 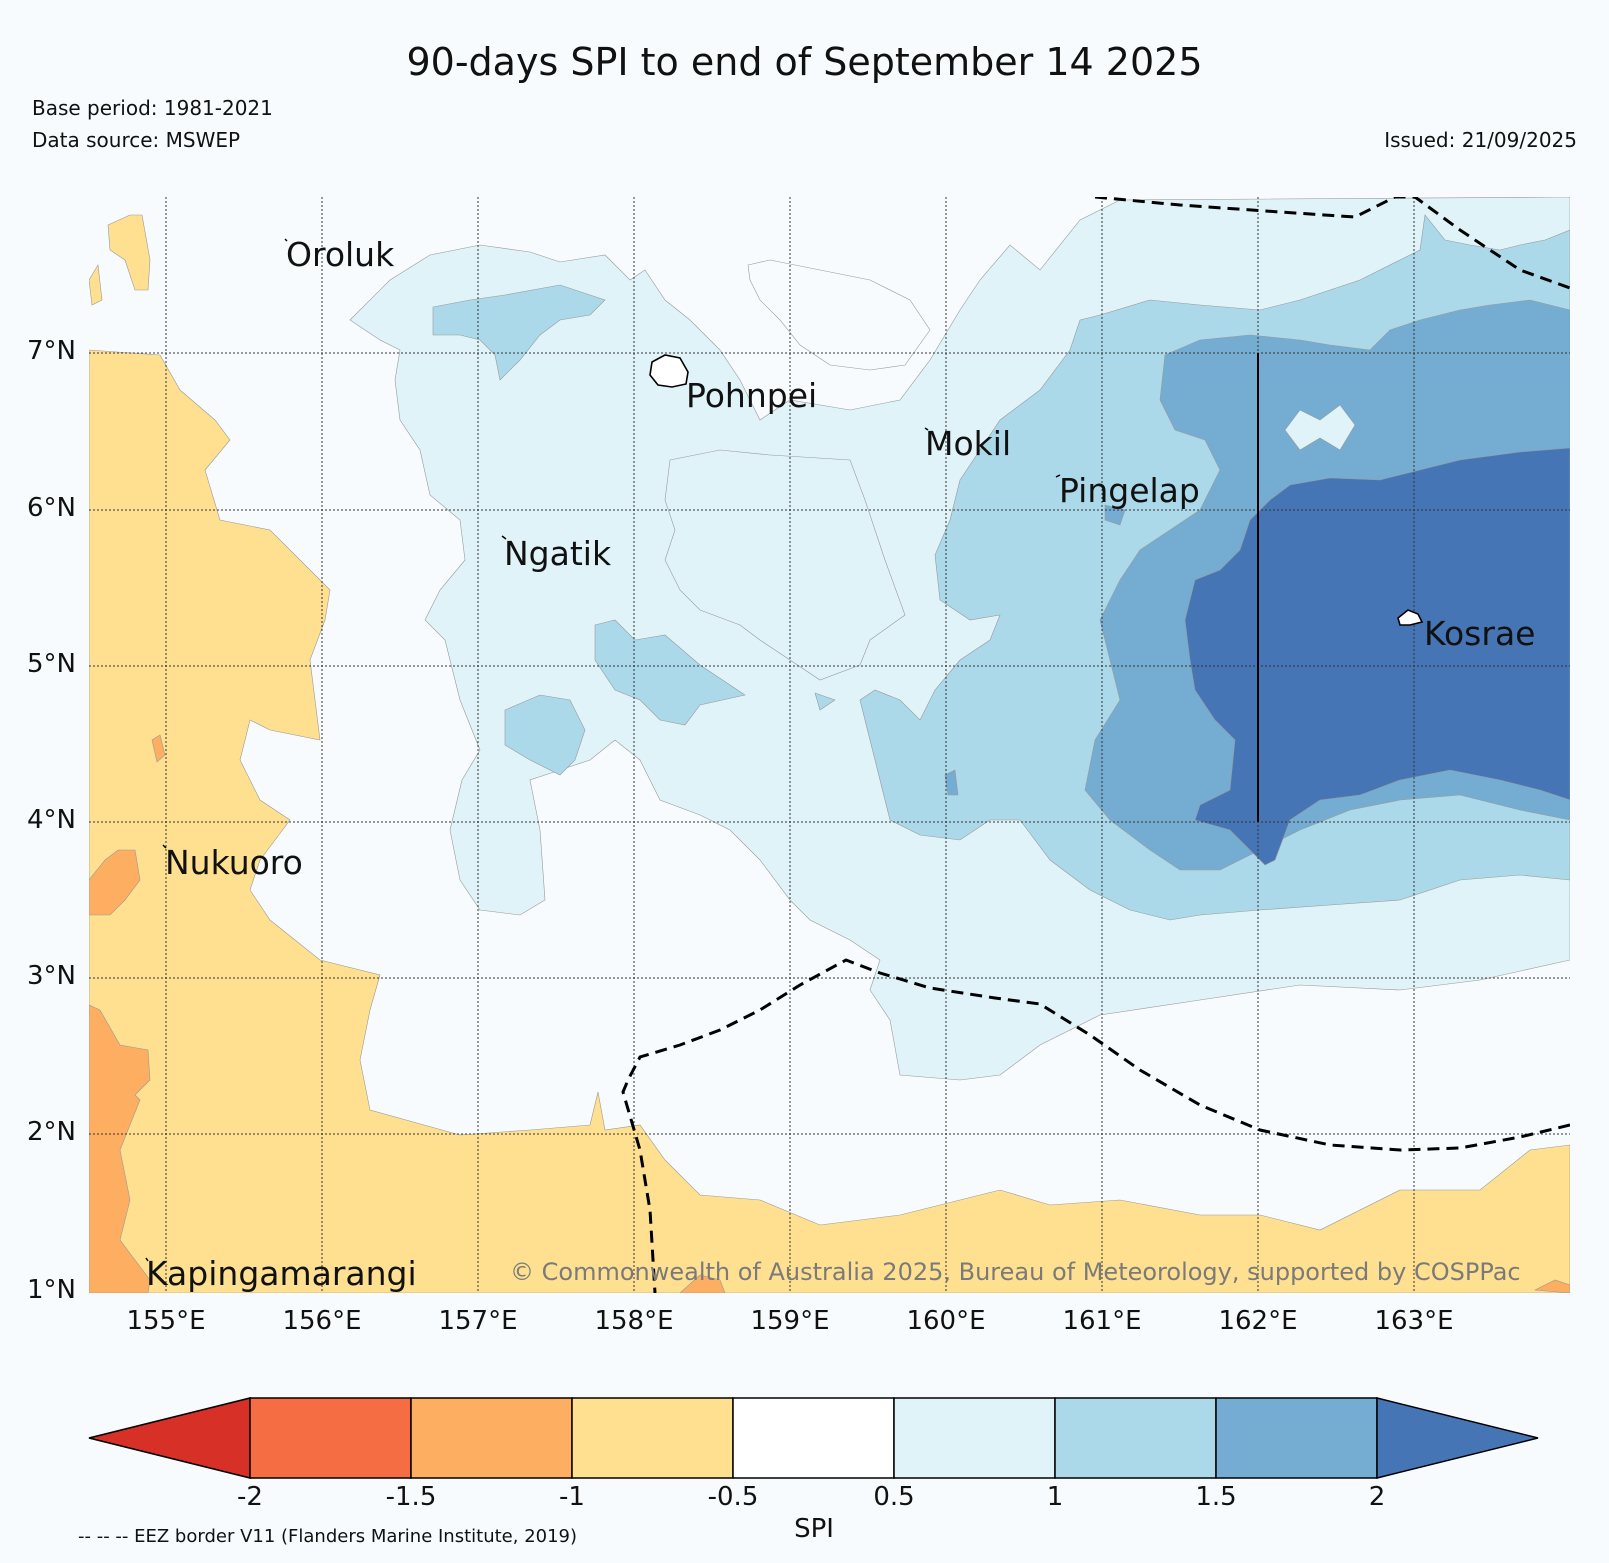 I want to click on colorbar-tick: 1, so click(x=1055, y=1497).